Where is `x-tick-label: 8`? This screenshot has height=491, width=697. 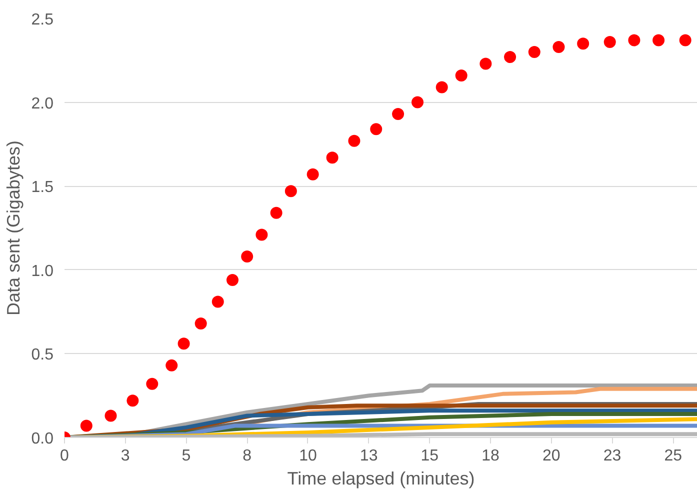
x-tick-label: 8 is located at coordinates (247, 456).